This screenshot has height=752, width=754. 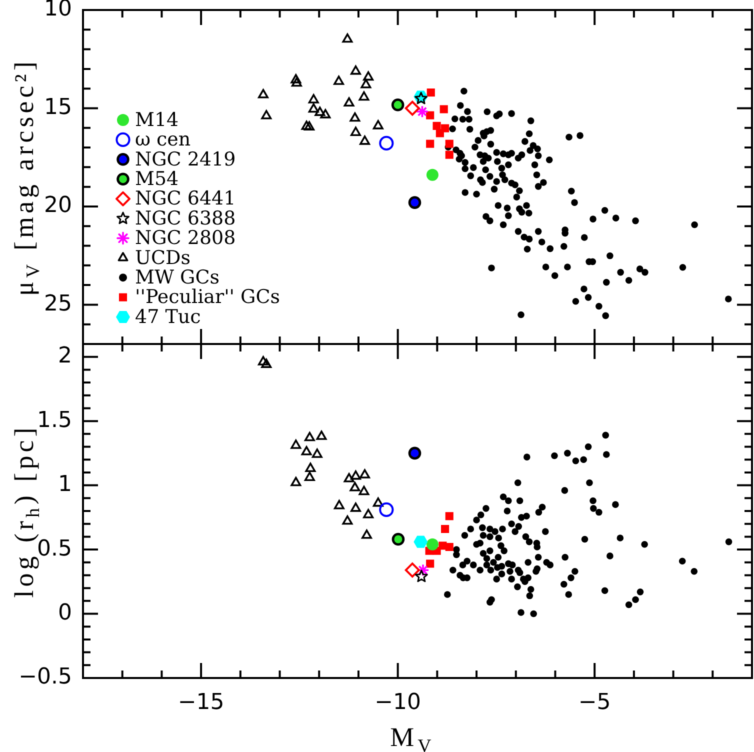 I want to click on legend-label: UCDs, so click(x=163, y=257).